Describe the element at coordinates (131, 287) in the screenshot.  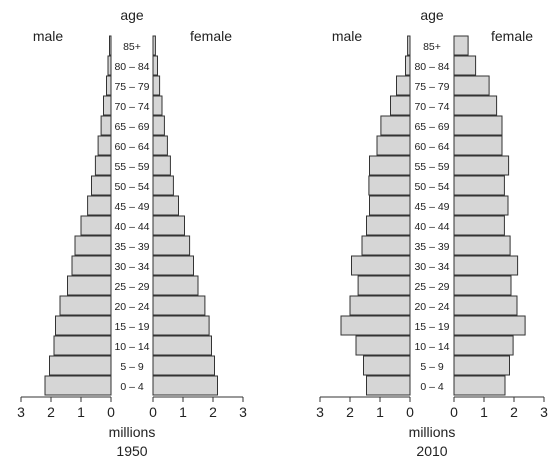
I see `age-group-label: 25 – 29` at that location.